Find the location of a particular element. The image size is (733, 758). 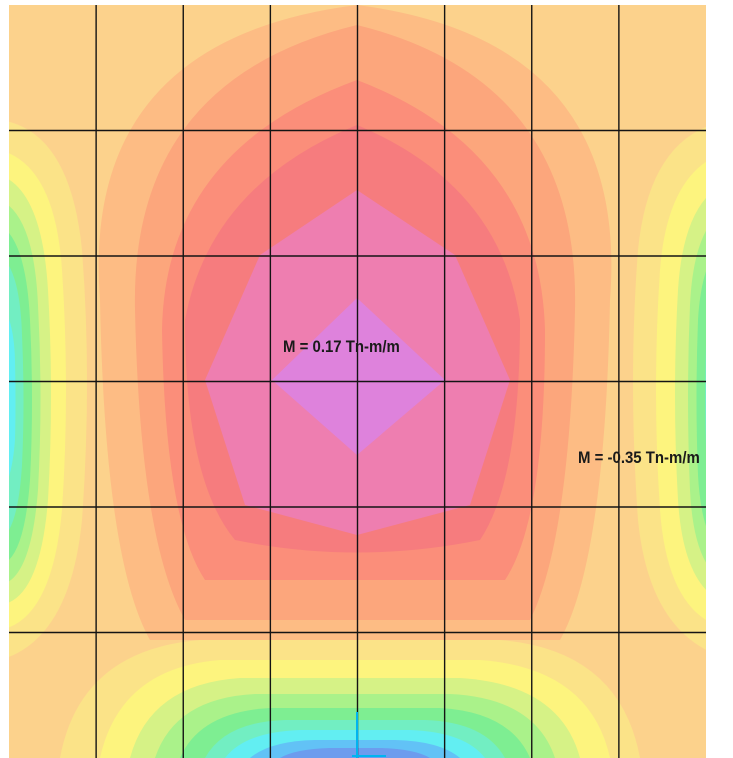

support-marker is located at coordinates (369, 735).